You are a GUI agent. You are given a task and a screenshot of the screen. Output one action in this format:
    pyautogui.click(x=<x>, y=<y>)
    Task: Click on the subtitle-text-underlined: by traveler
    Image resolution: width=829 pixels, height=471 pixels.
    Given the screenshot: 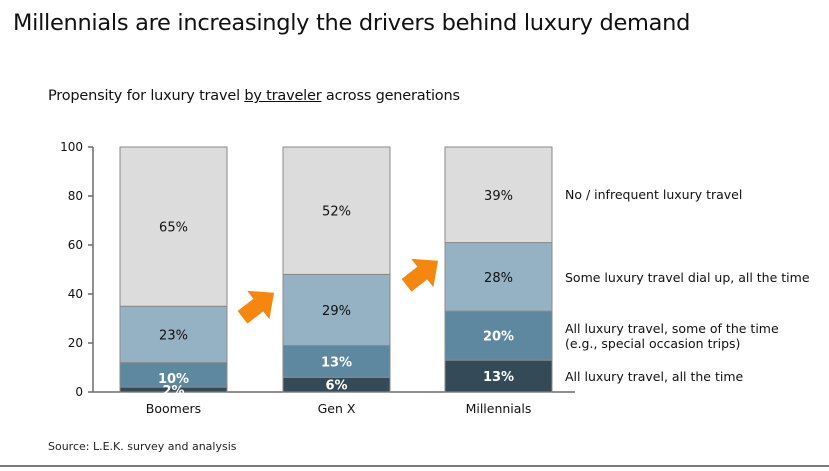 What is the action you would take?
    pyautogui.click(x=283, y=96)
    